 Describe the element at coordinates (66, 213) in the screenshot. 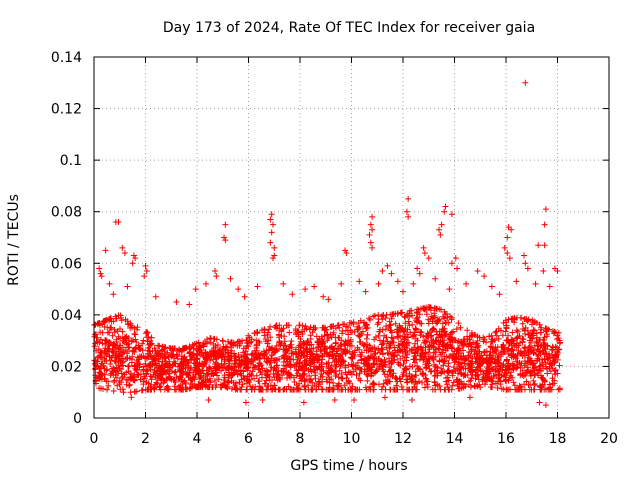

I see `y-tick-label: 0.08` at that location.